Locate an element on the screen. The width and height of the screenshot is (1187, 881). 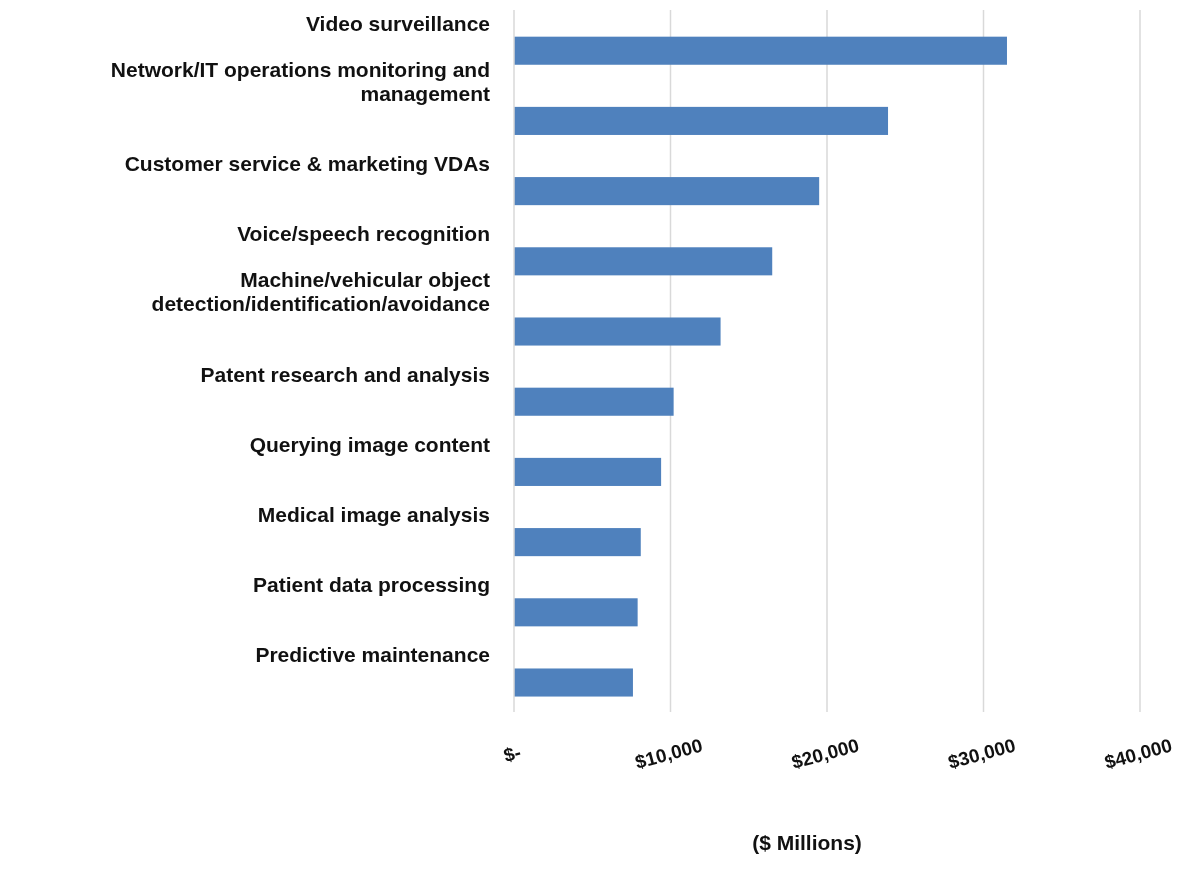
y-tick-label: Querying image content is located at coordinates (369, 444).